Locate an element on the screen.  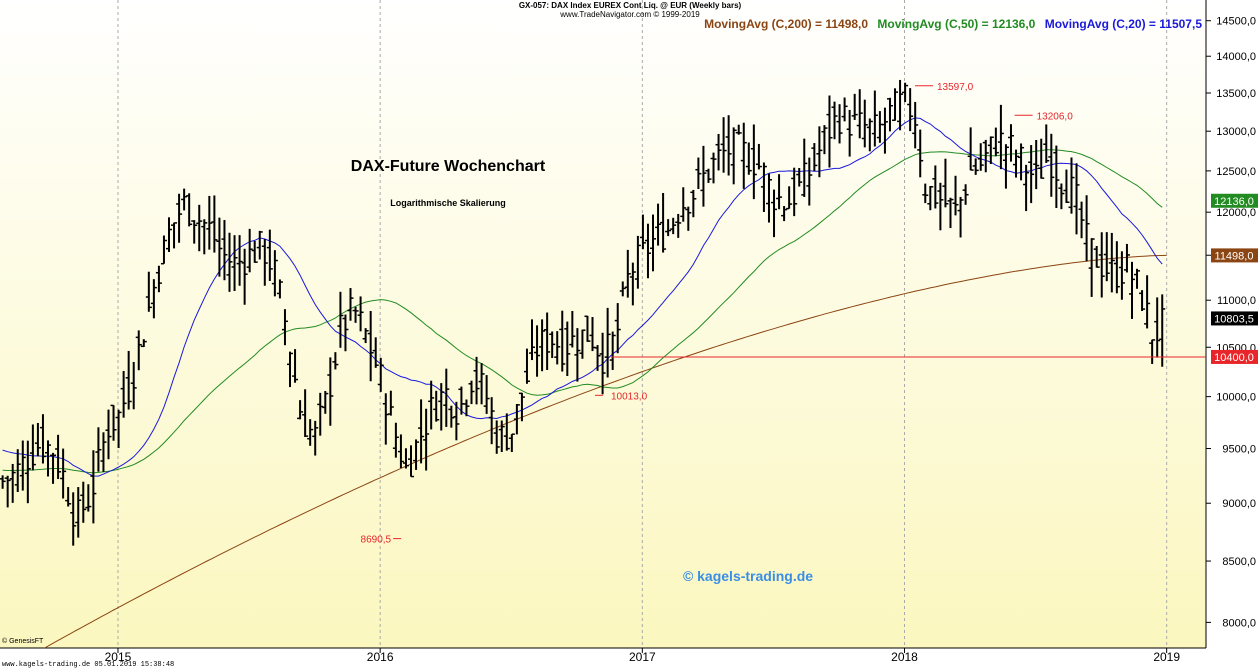
x-tick-label: 2019 is located at coordinates (1166, 657).